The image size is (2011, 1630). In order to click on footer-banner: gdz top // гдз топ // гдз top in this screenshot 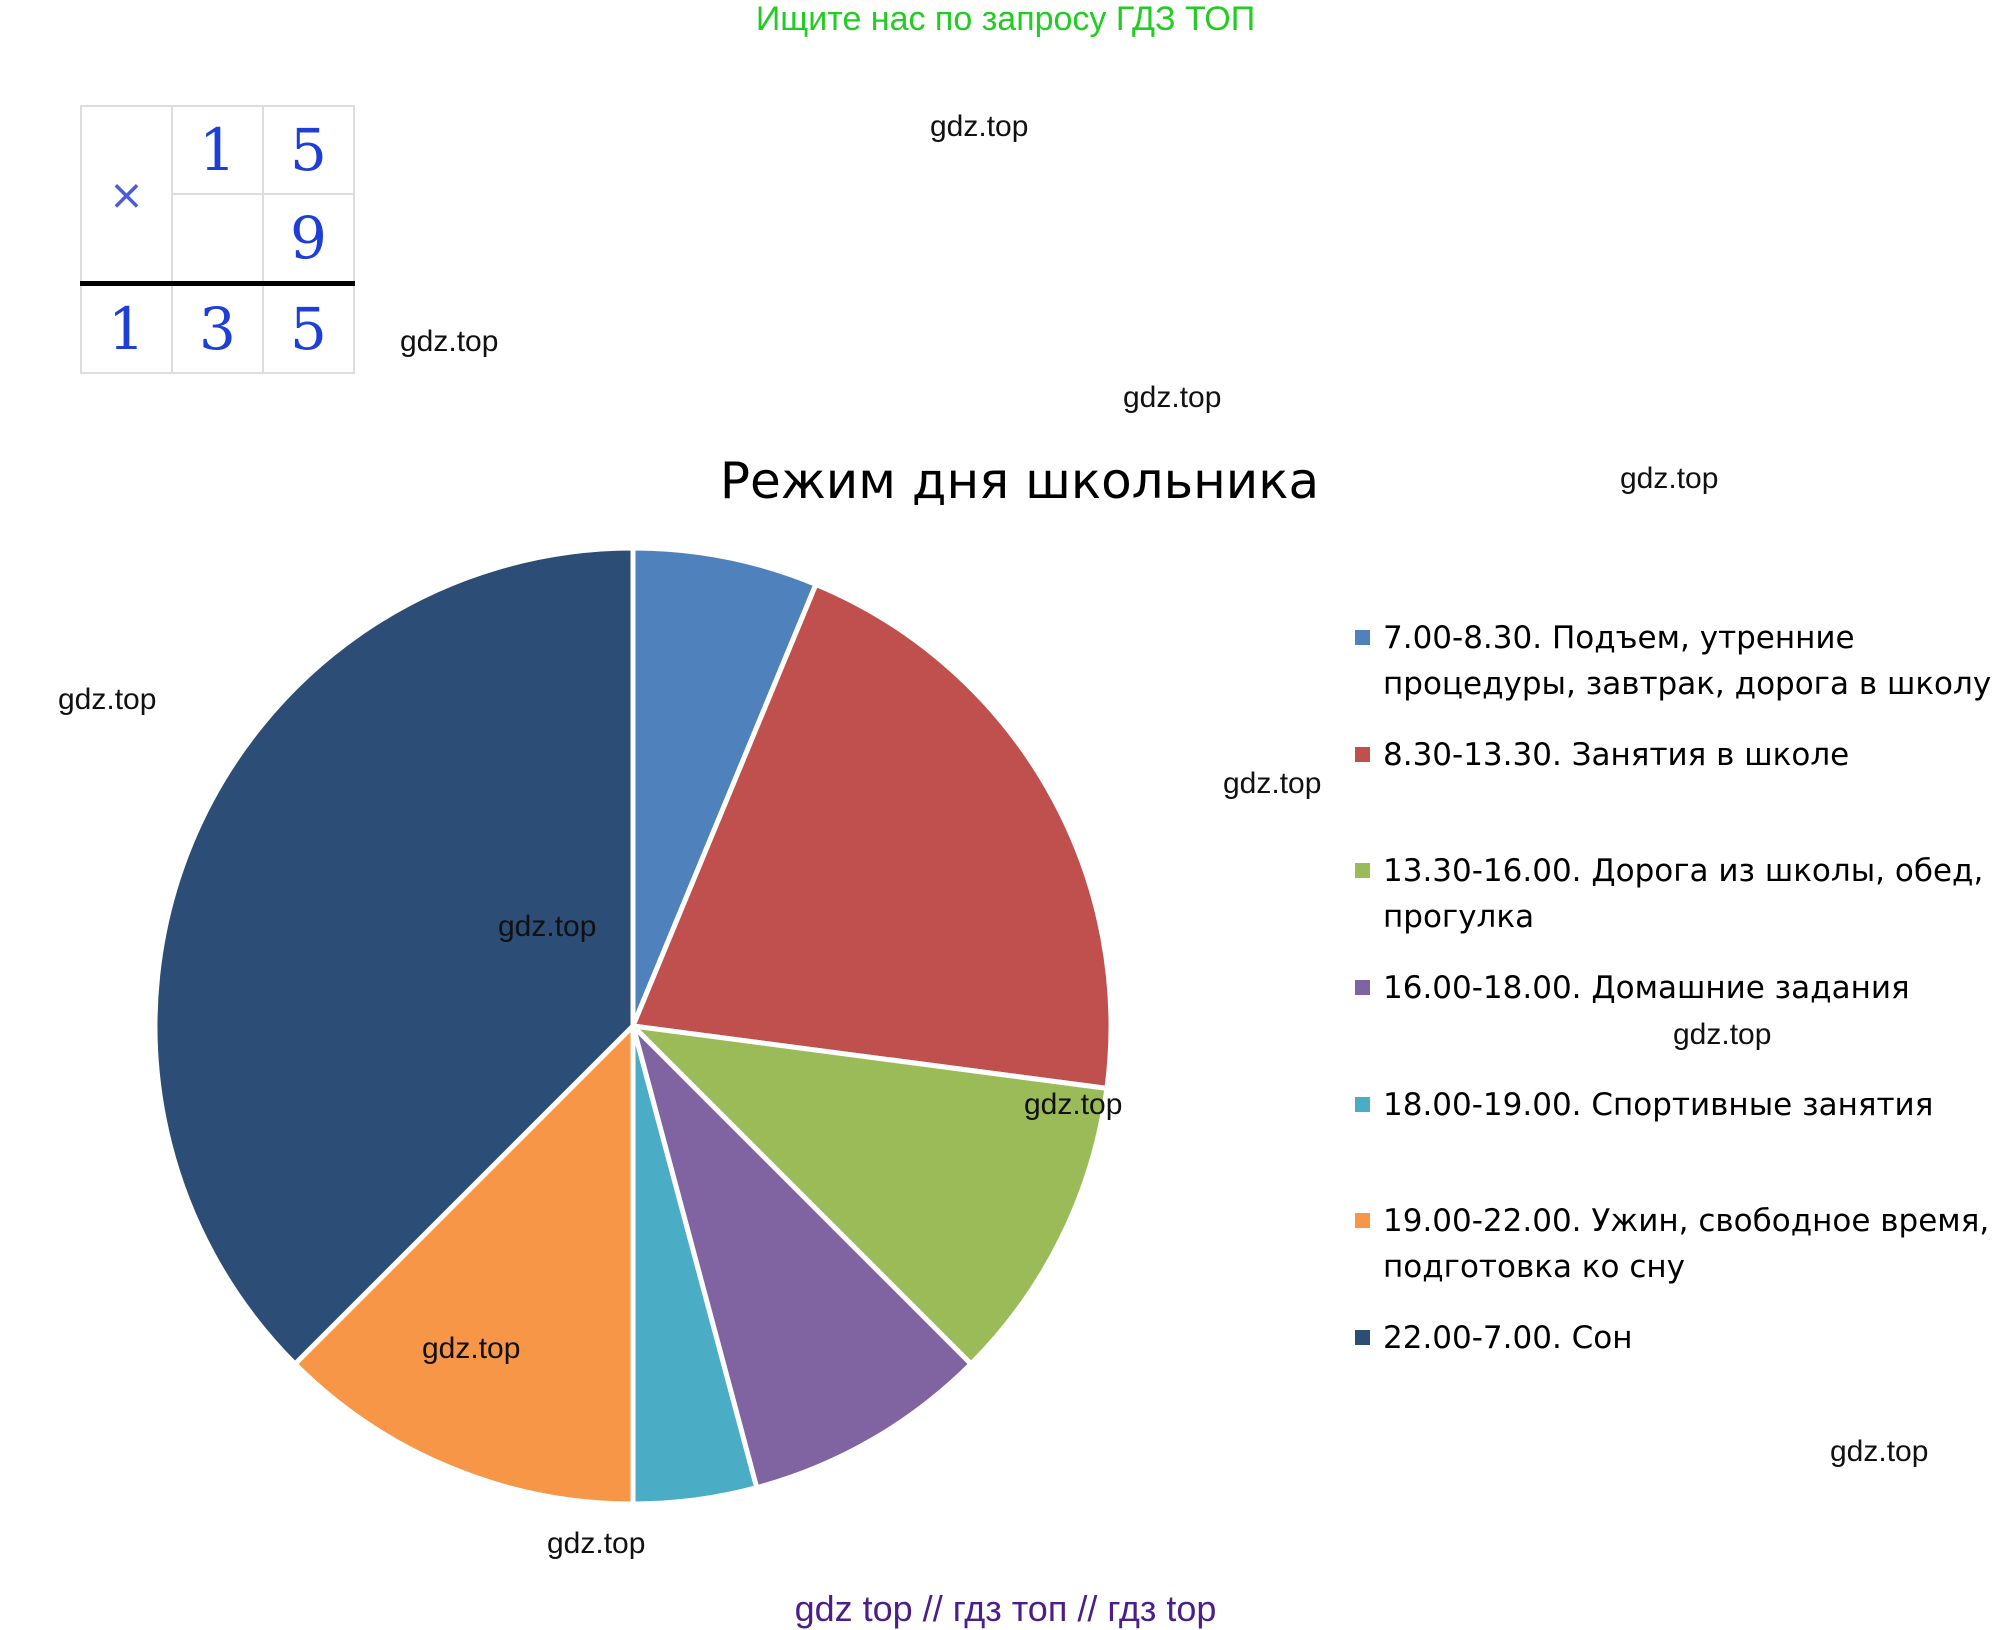, I will do `click(1005, 1608)`.